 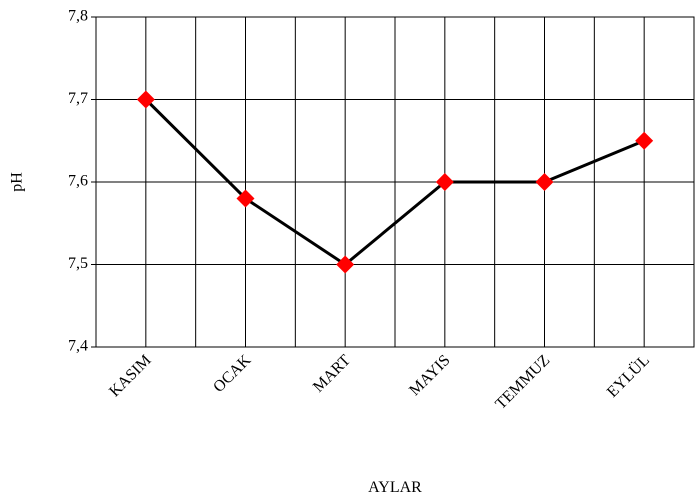 What do you see at coordinates (332, 374) in the screenshot?
I see `x-tick-label: MART` at bounding box center [332, 374].